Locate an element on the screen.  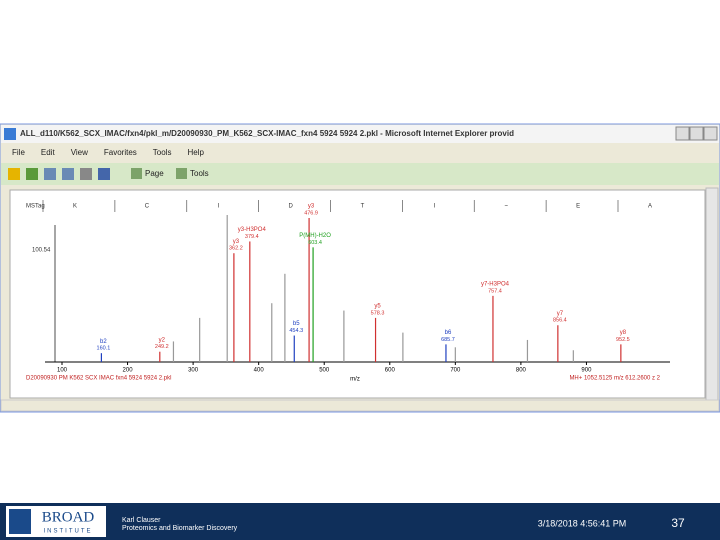
spectrum-header: MSTag is located at coordinates (35, 207).